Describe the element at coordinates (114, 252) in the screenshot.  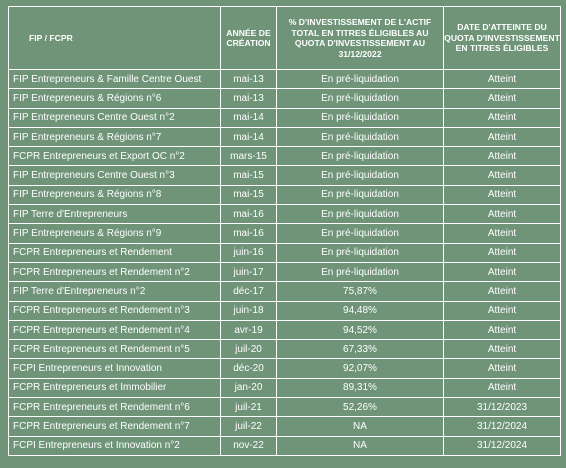
I see `cell-fund-name: FCPR Entrepreneurs et Rendement` at that location.